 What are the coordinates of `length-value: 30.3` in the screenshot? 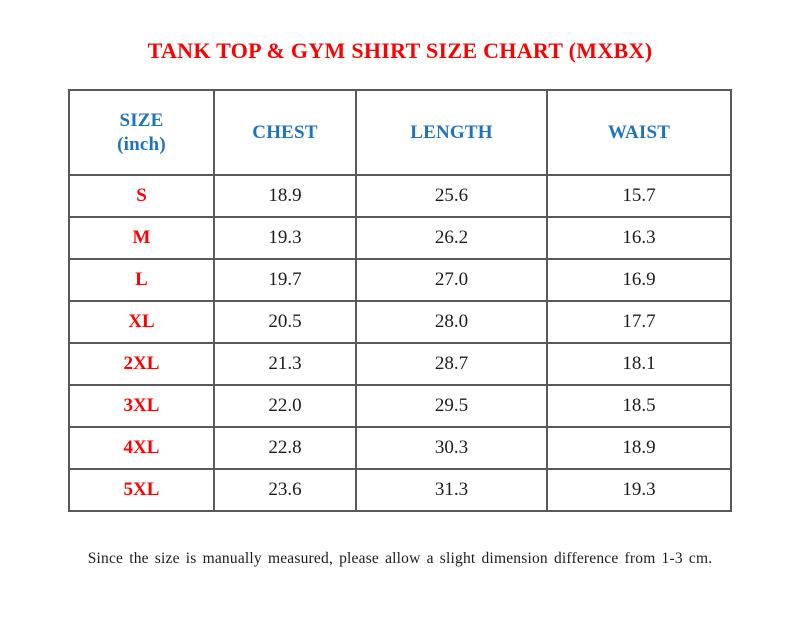 It's located at (451, 448).